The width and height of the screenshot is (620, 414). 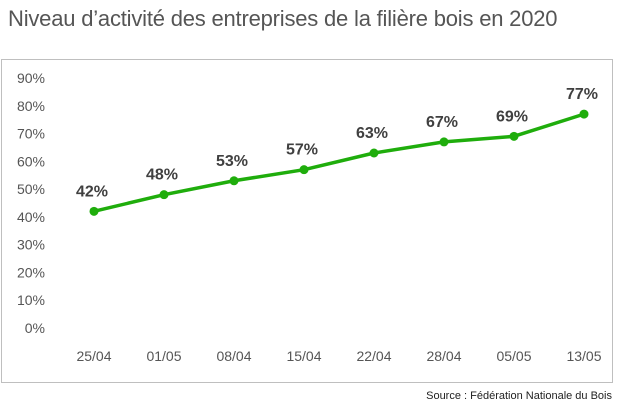 What do you see at coordinates (163, 356) in the screenshot?
I see `x-tick-label: 01/05` at bounding box center [163, 356].